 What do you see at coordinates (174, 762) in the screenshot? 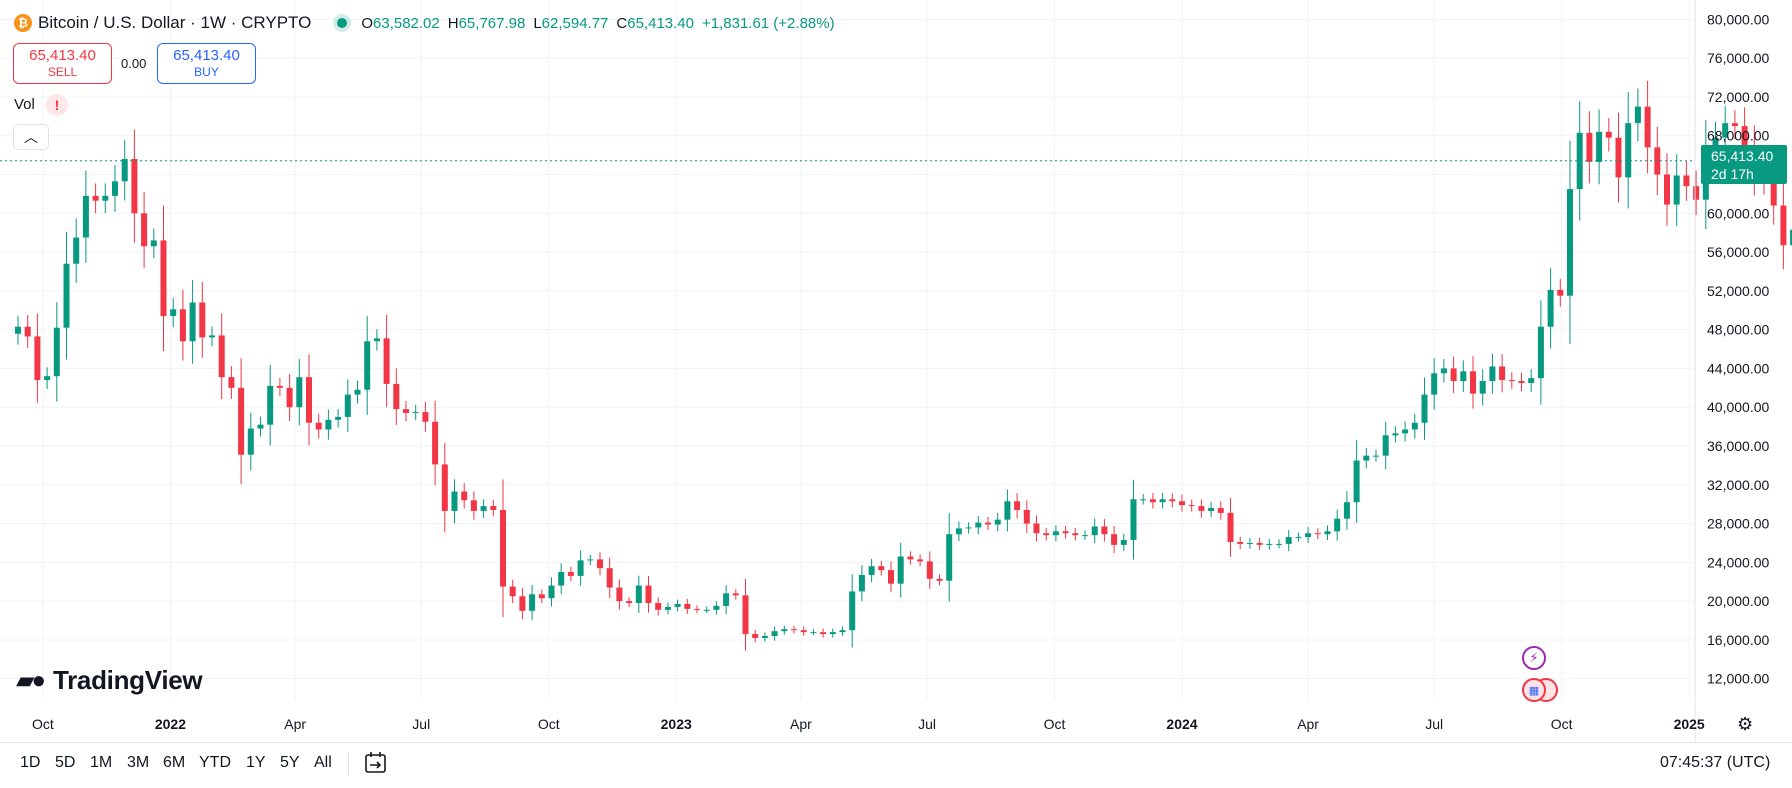
I see `range-button-6m: 6M` at bounding box center [174, 762].